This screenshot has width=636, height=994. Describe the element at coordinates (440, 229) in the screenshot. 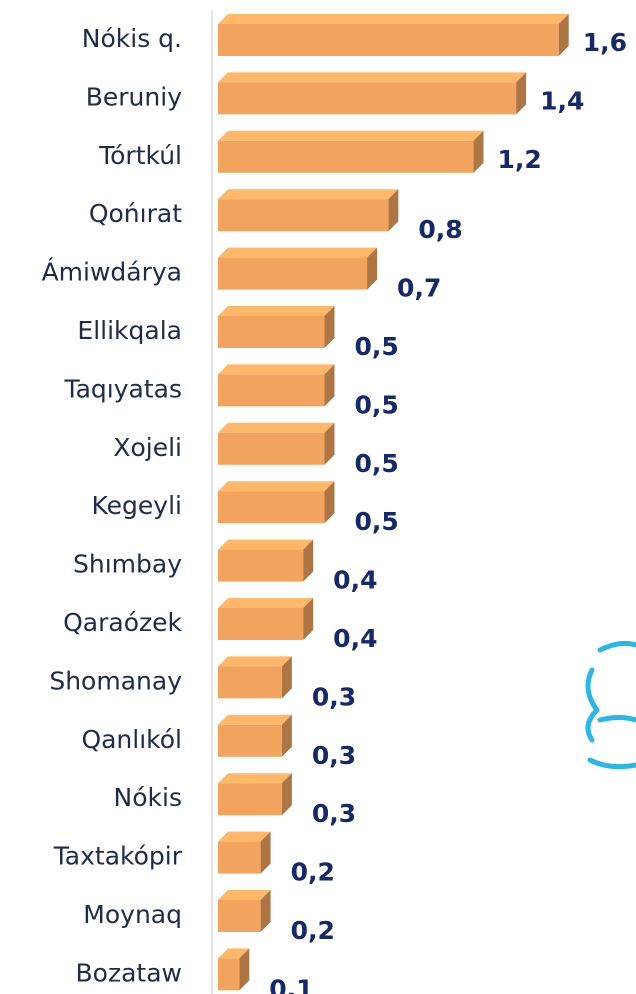

I see `value-label: 0,8` at that location.